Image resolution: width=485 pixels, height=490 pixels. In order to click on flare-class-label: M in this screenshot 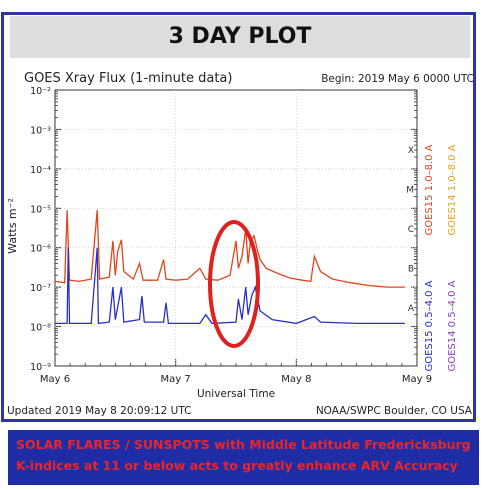, I will do `click(410, 191)`.